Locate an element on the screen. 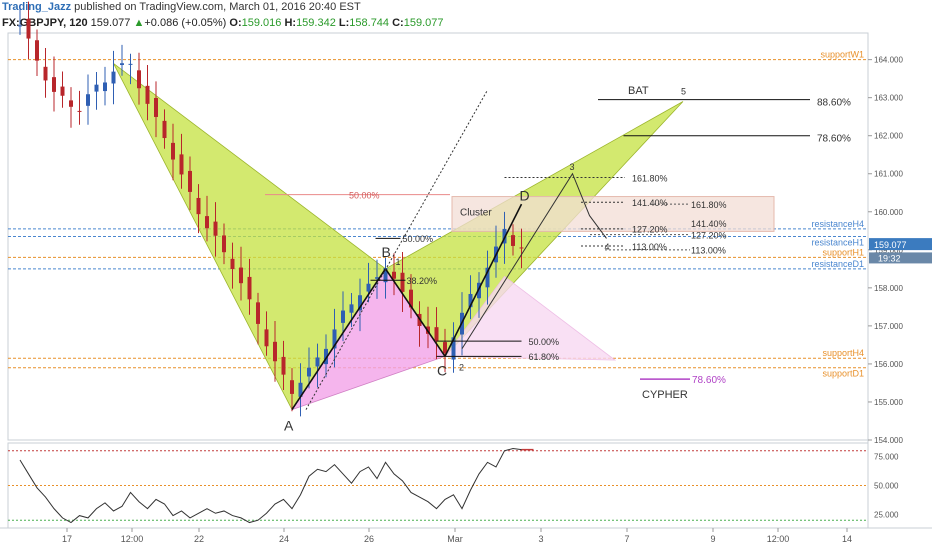  level-label-supportW1: supportW1 is located at coordinates (842, 55).